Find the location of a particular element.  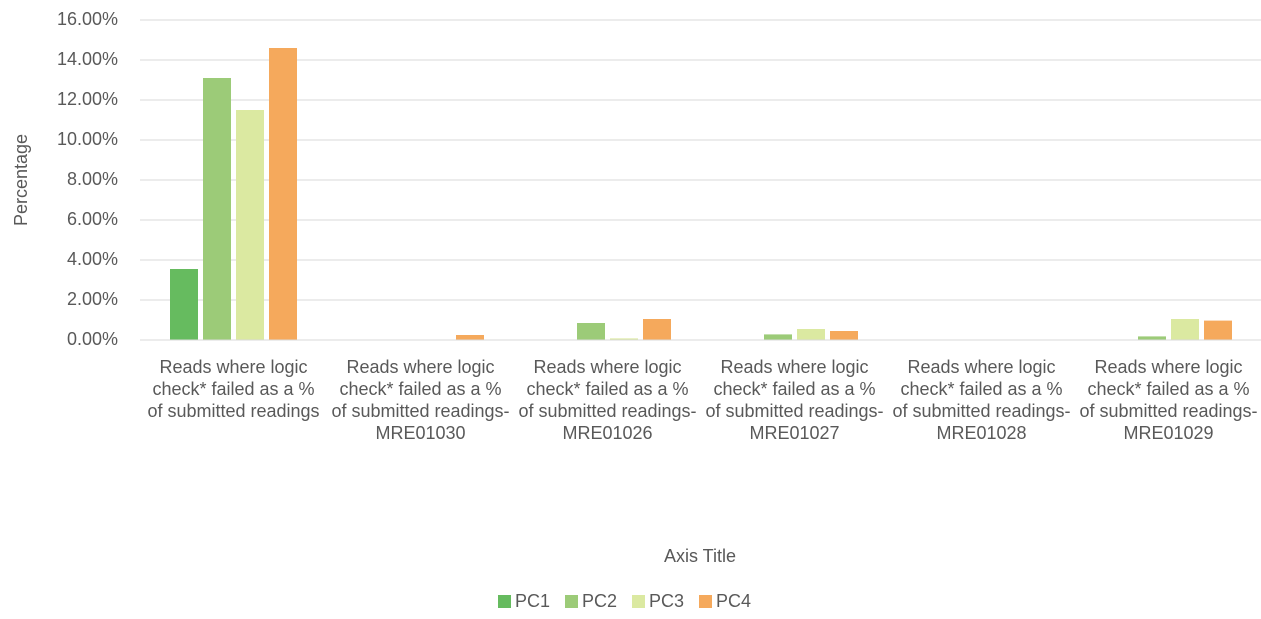

legend-label: PC2 is located at coordinates (599, 601).